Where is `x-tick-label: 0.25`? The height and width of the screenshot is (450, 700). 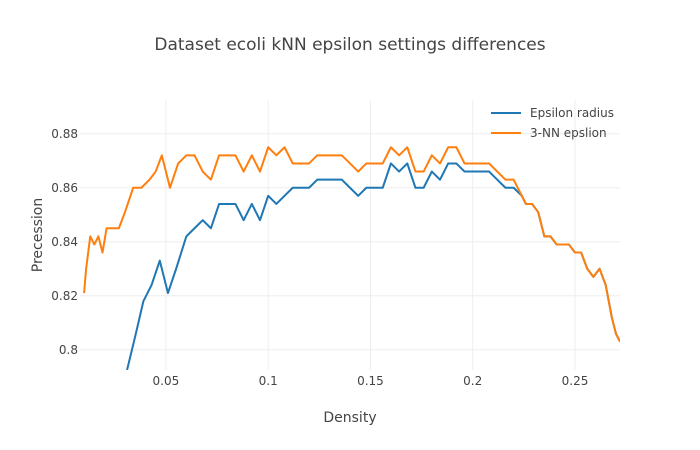 x-tick-label: 0.25 is located at coordinates (575, 381).